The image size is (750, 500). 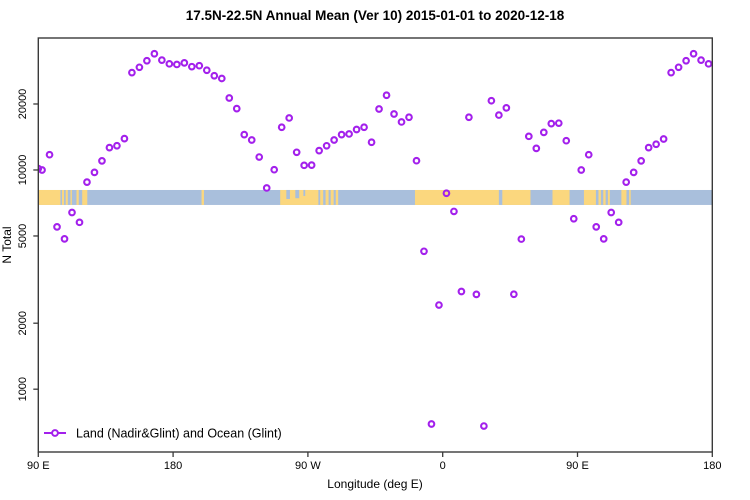 What do you see at coordinates (23, 389) in the screenshot?
I see `y-tick-label: 1000` at bounding box center [23, 389].